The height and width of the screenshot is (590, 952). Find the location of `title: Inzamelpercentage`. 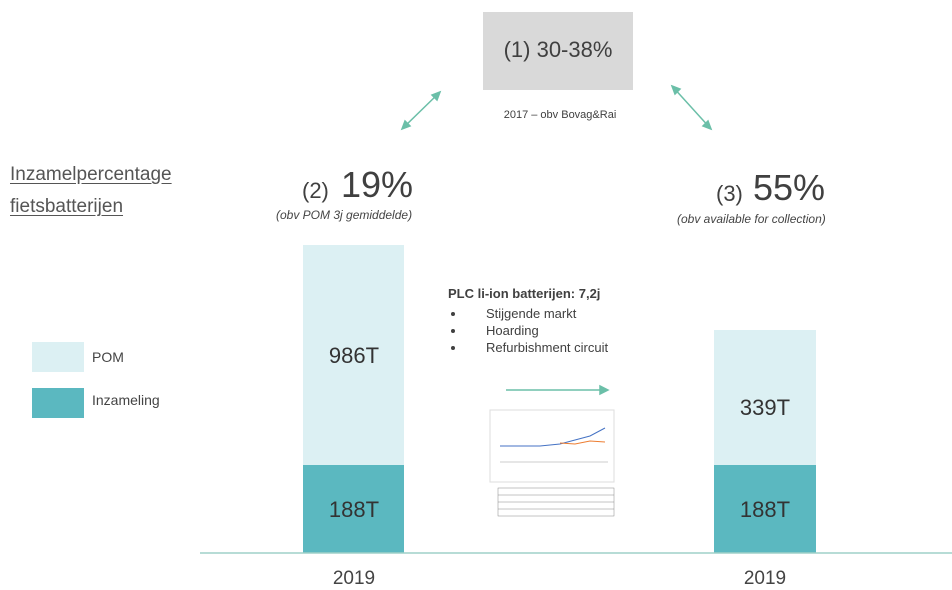

title: Inzamelpercentage is located at coordinates (91, 174).